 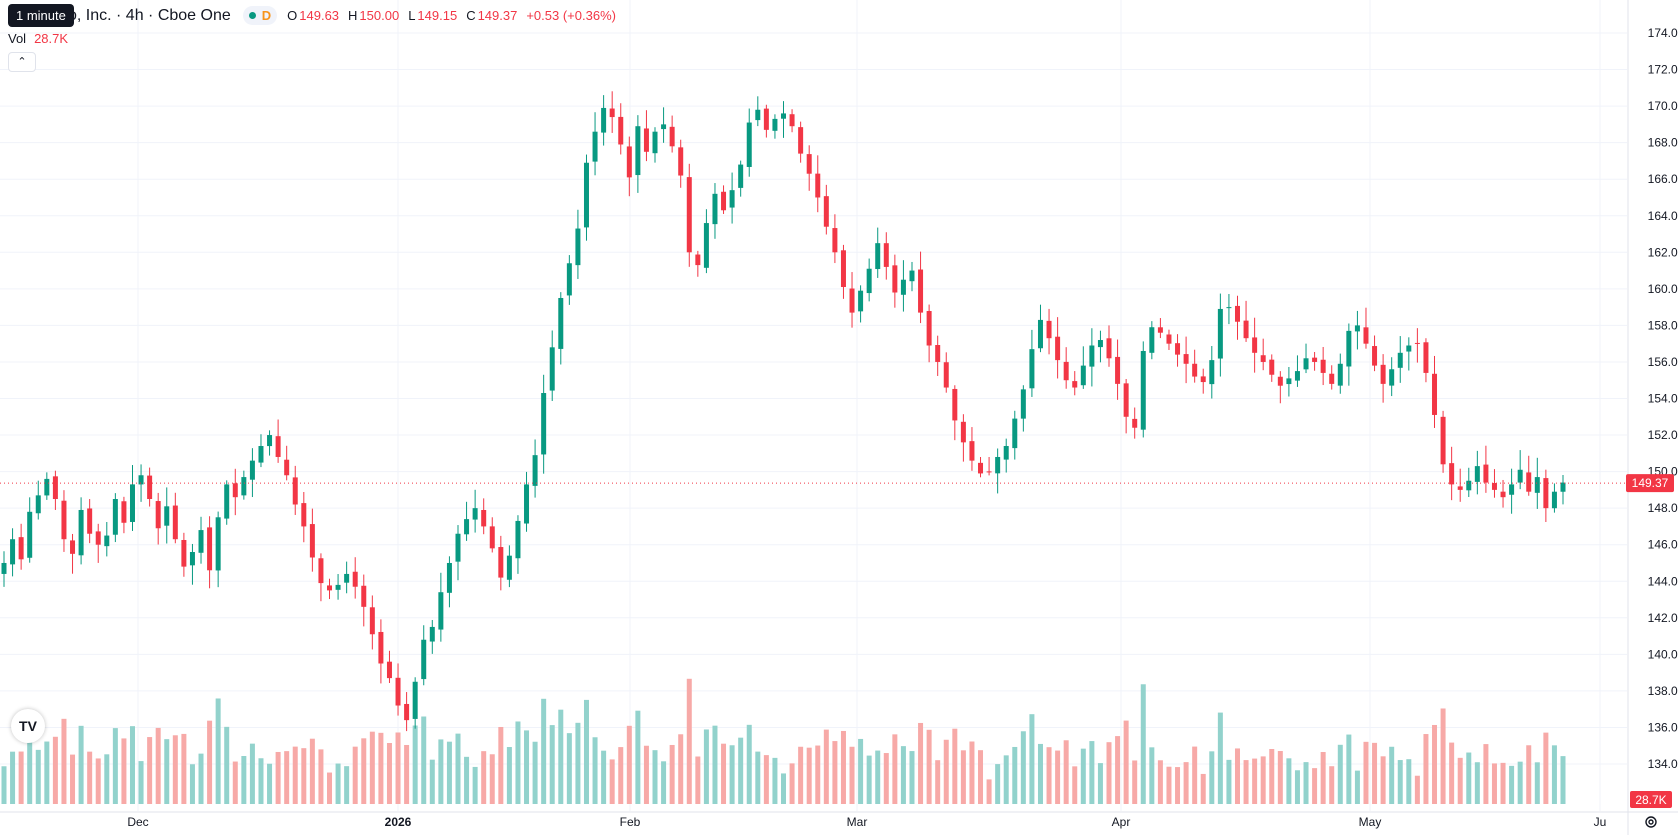 I want to click on y-tick-label: 148.00, so click(x=1663, y=508).